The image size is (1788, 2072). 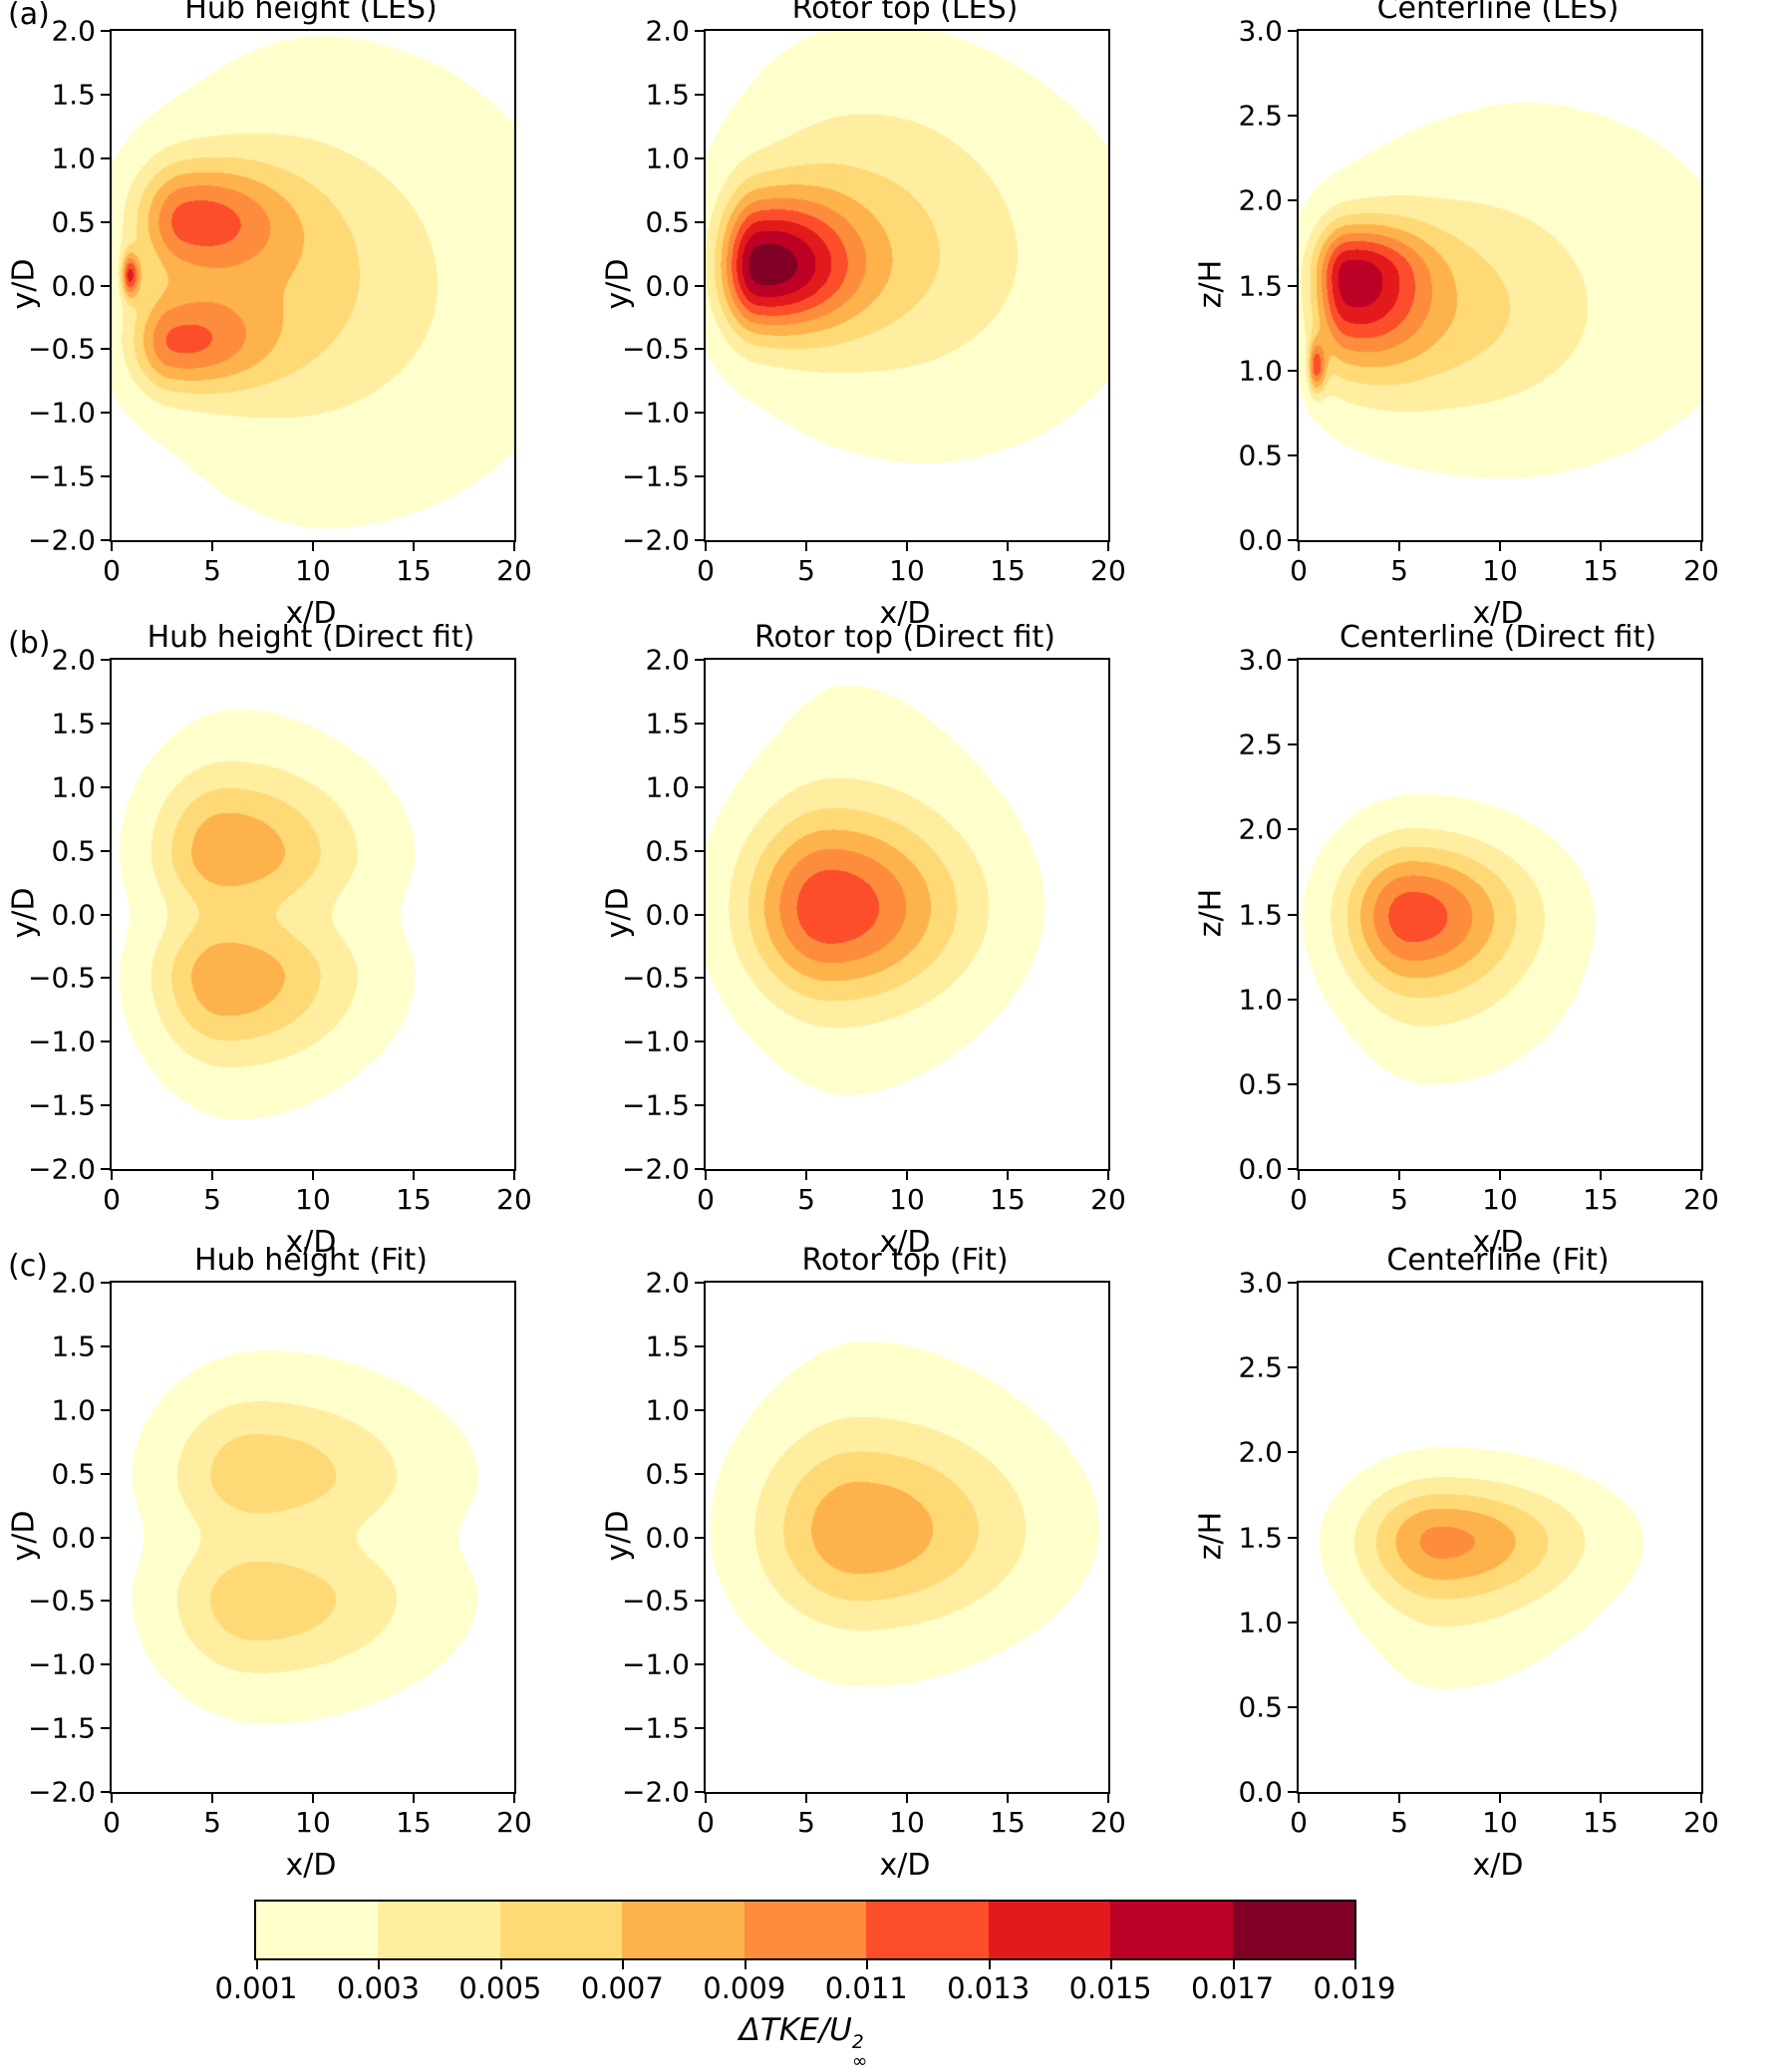 I want to click on x-tick-hub-height-fit, so click(x=313, y=1798).